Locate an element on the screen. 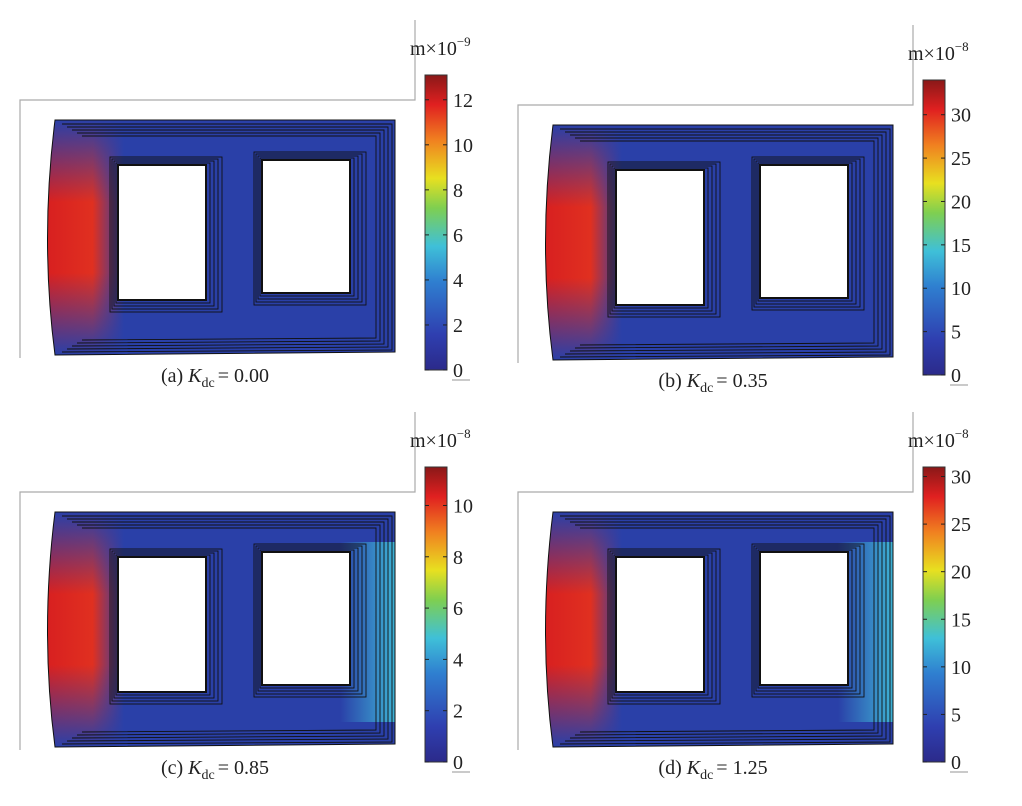 This screenshot has width=1022, height=806. caption-prefix: (d) is located at coordinates (672, 768).